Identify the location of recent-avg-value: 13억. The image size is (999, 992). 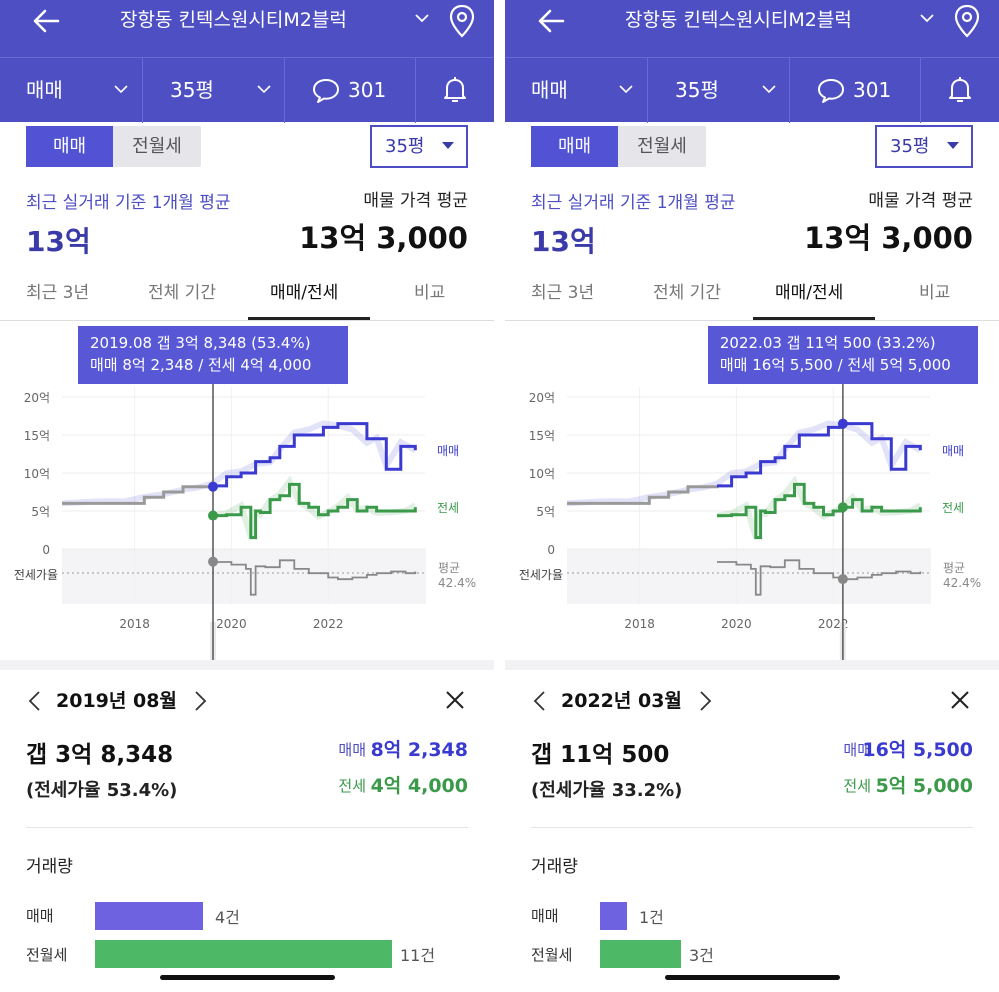
(563, 241).